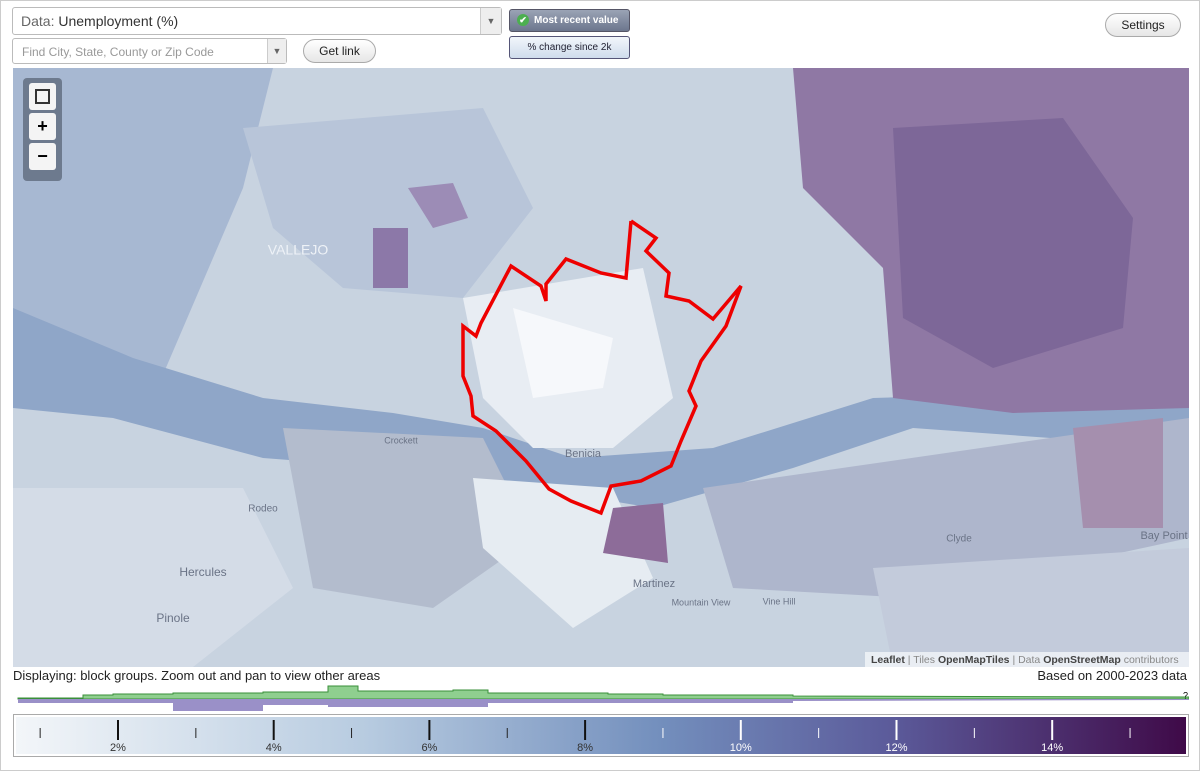 The image size is (1200, 771). I want to click on map-label: Hercules, so click(202, 572).